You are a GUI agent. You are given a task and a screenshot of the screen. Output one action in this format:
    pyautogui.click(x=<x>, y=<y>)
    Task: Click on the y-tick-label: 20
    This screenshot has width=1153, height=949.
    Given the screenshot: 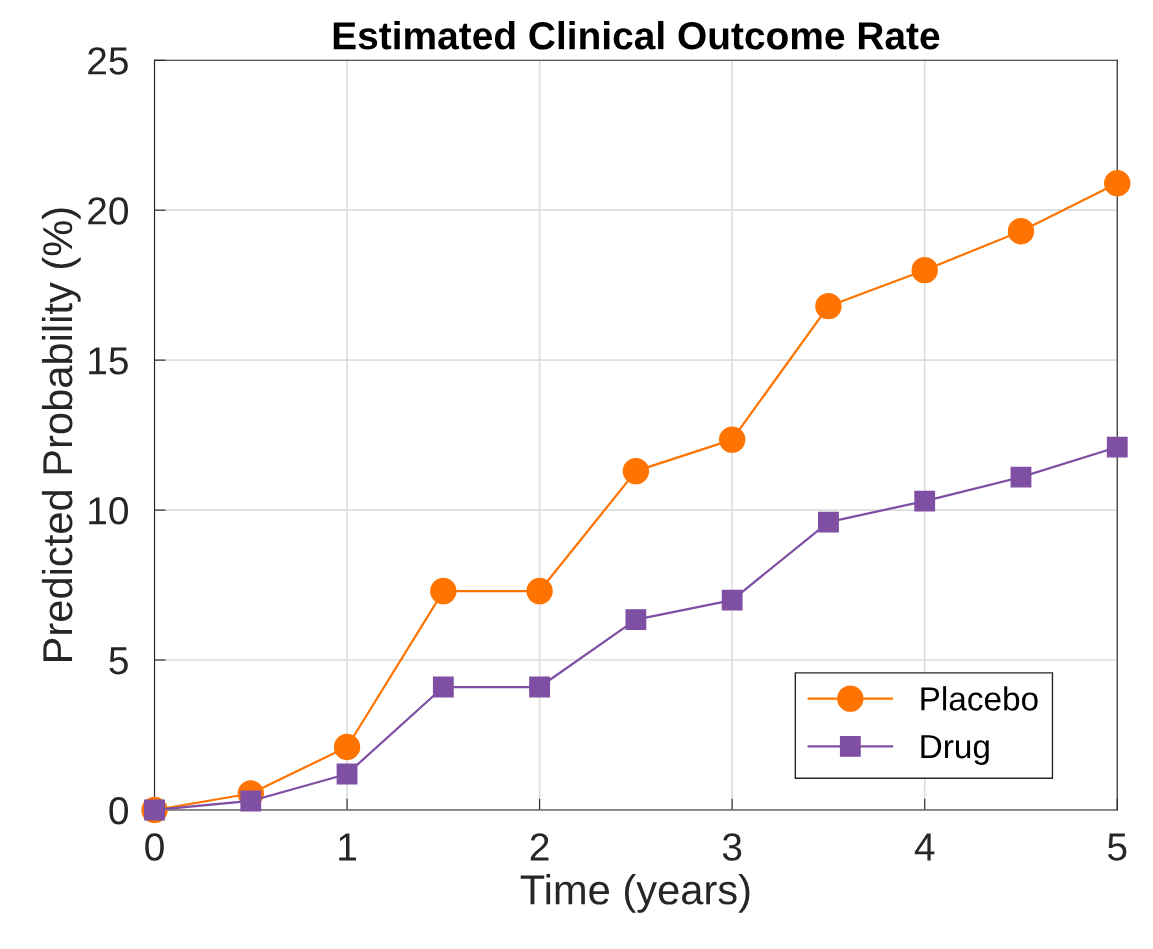 What is the action you would take?
    pyautogui.click(x=108, y=211)
    